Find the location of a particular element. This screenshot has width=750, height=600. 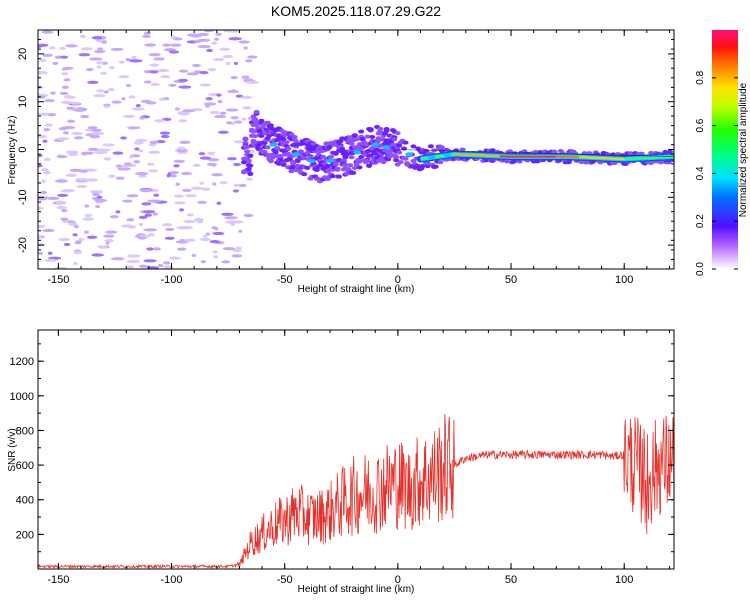

x-tick-label: -50 is located at coordinates (285, 580).